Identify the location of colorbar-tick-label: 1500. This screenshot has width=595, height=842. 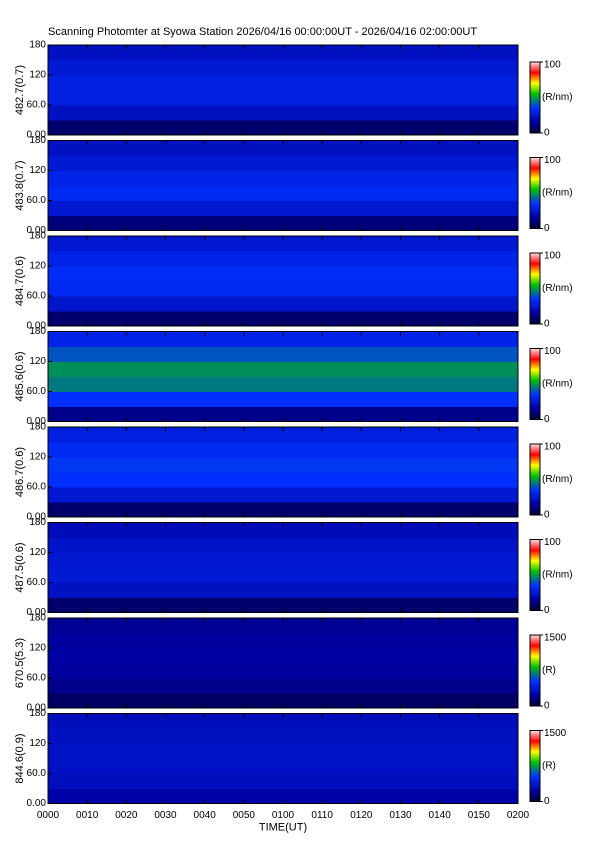
(555, 733).